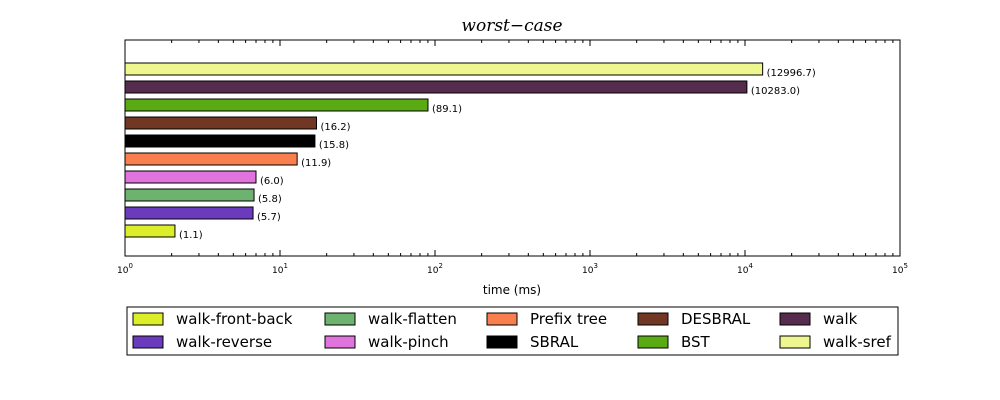 This screenshot has height=400, width=1000. I want to click on legend-label-walk-flatten: walk-flatten, so click(412, 319).